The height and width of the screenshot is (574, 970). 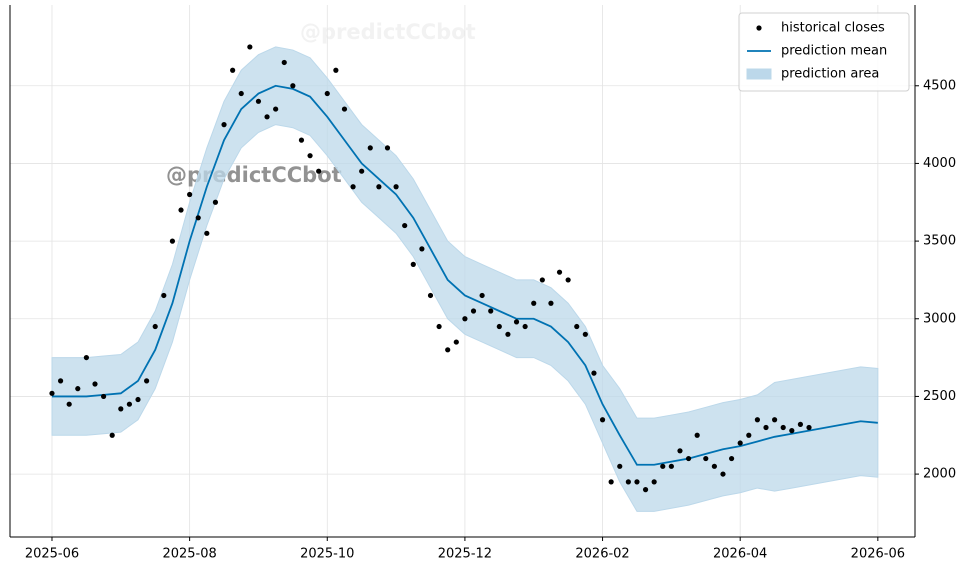 I want to click on legend-label: prediction area, so click(x=830, y=74).